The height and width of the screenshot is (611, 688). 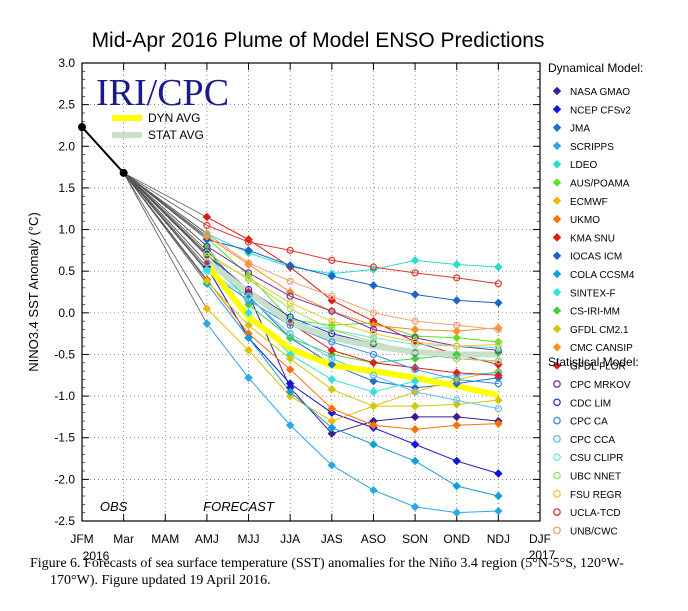 What do you see at coordinates (160, 580) in the screenshot?
I see `caption-line-2: 170°W). Figure updated 19 April 2016.` at bounding box center [160, 580].